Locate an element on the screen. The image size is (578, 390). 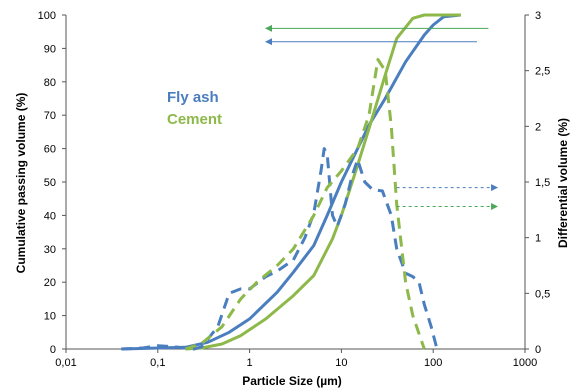
y-axis-title: Cumulative passing volume (%) is located at coordinates (21, 183).